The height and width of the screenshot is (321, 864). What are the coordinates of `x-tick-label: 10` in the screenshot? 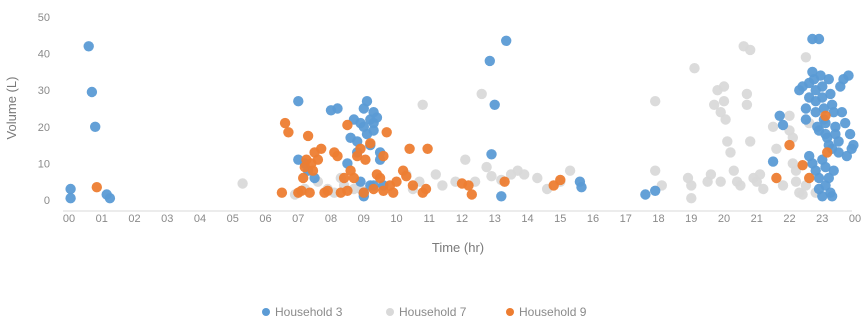 It's located at (396, 219).